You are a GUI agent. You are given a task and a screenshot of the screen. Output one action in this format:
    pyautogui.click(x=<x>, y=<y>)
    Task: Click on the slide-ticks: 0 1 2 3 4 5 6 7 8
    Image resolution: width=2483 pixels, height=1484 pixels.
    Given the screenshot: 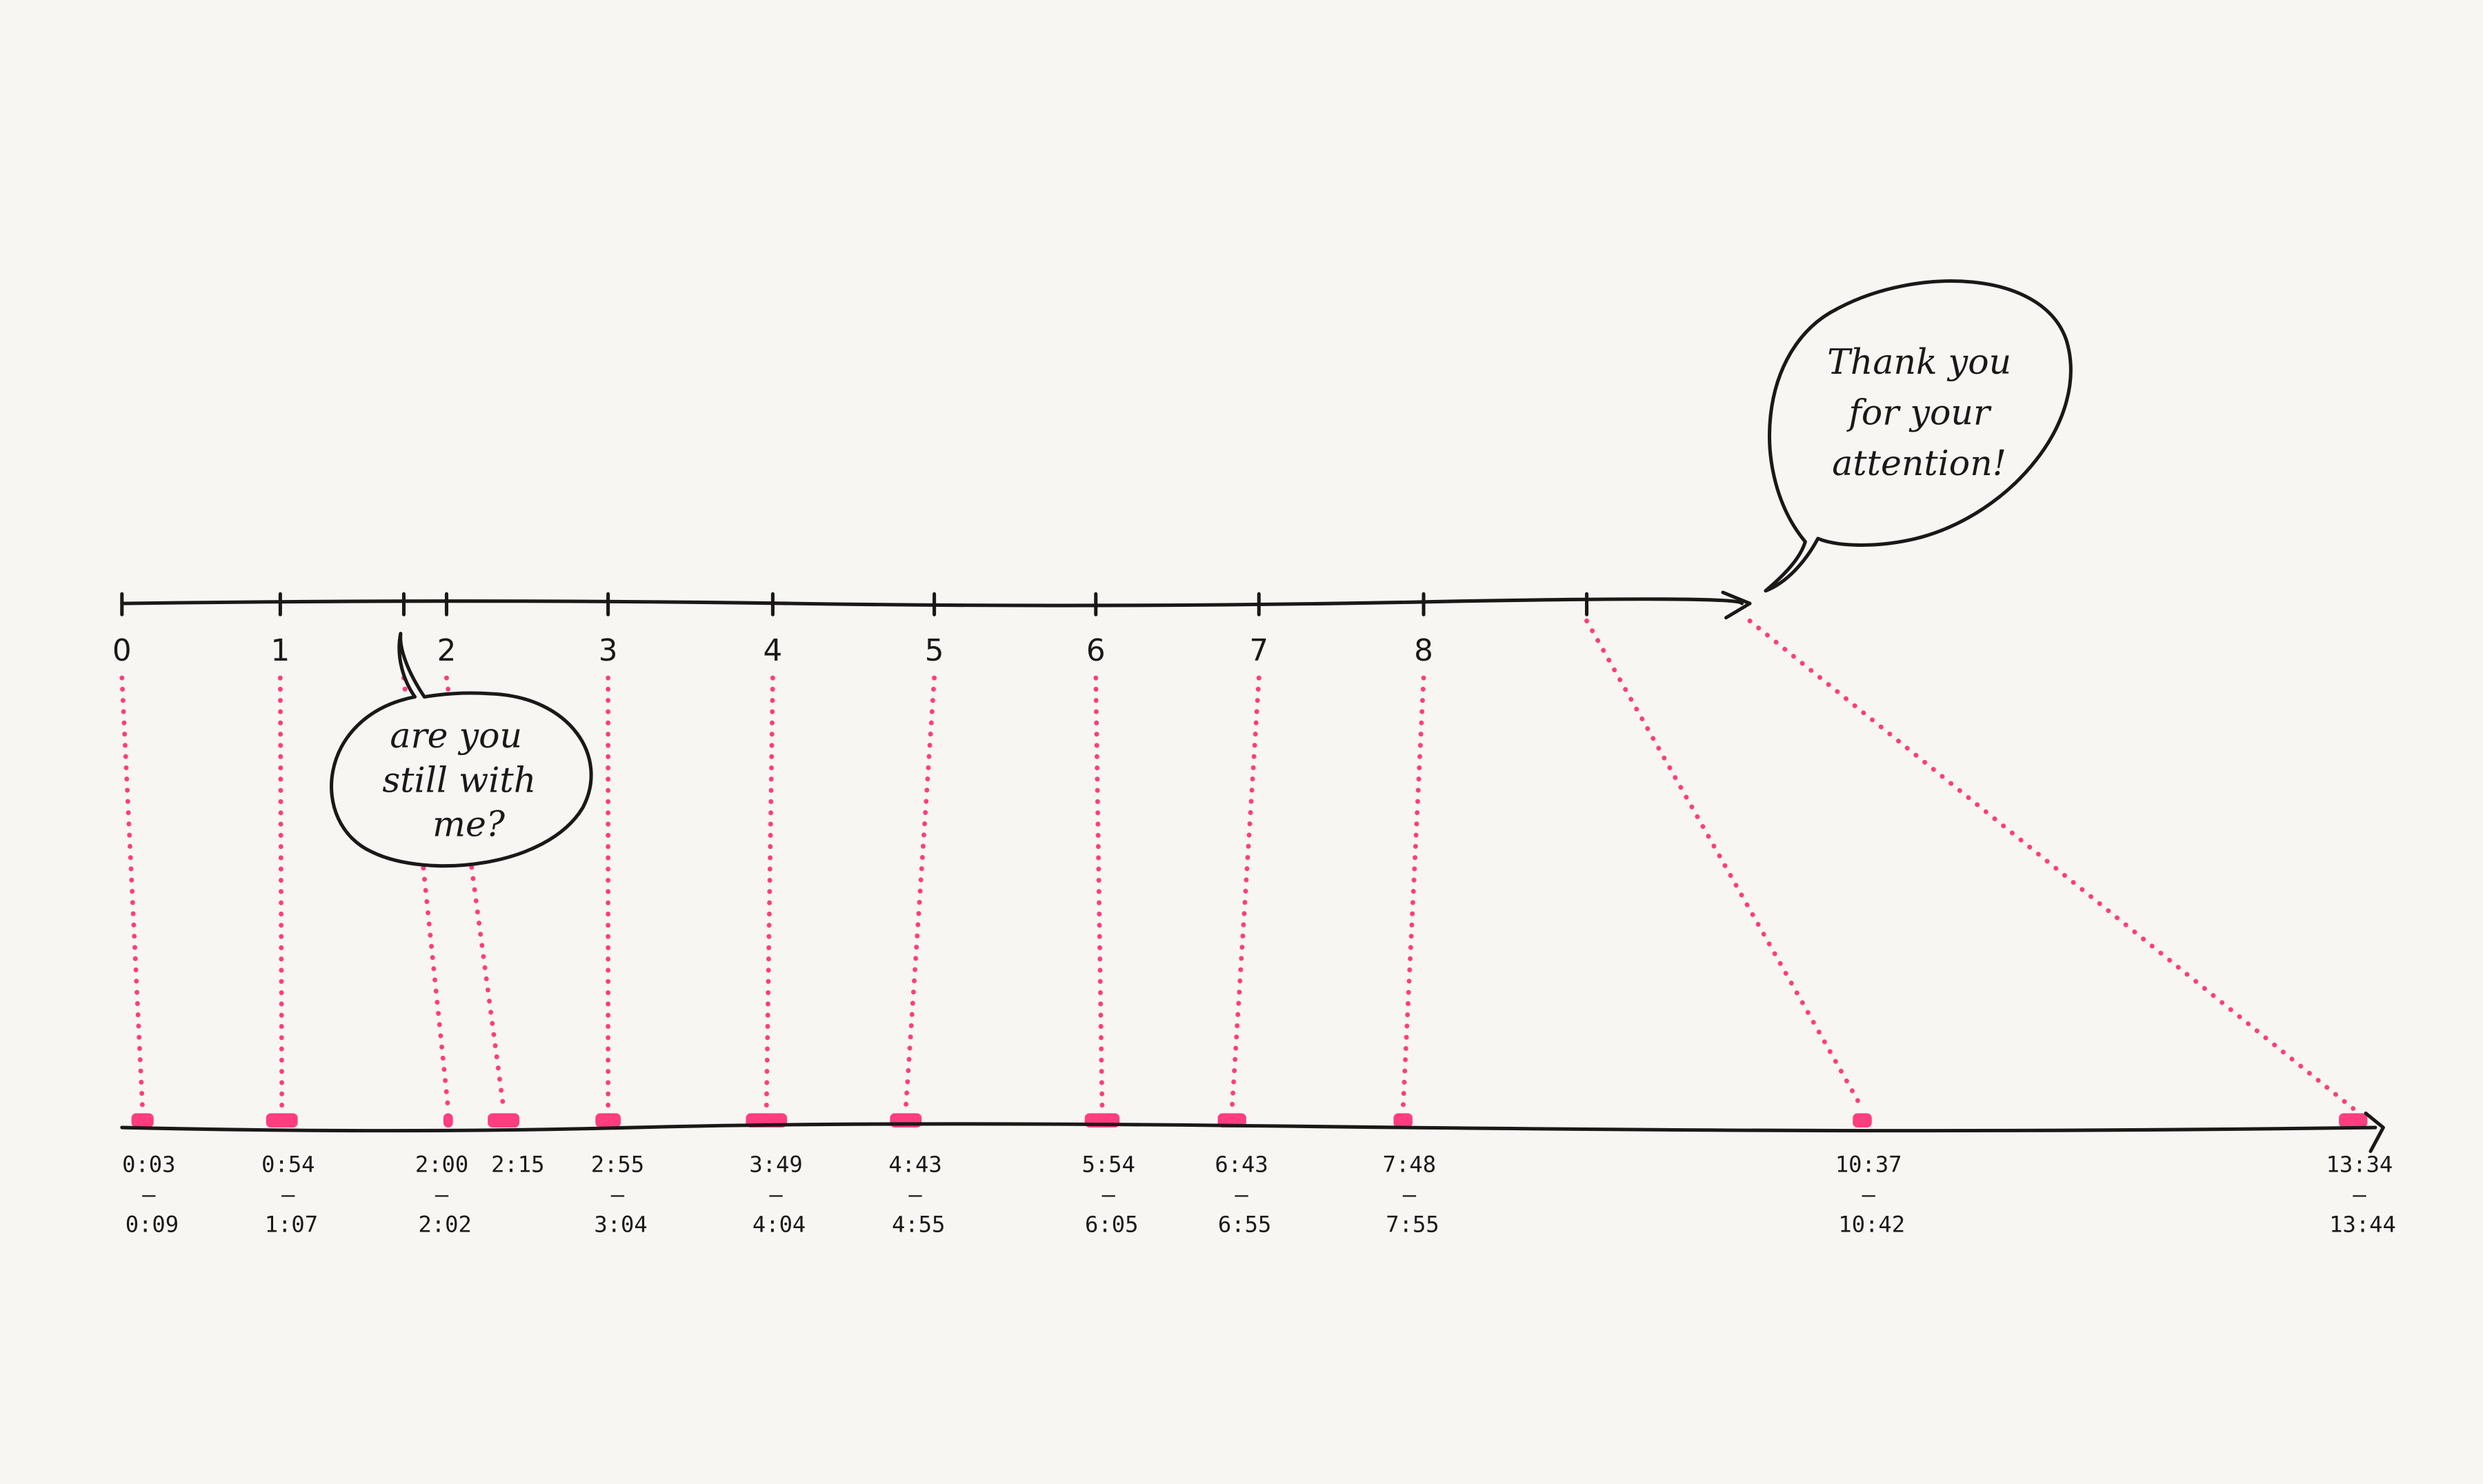 What is the action you would take?
    pyautogui.click(x=851, y=630)
    